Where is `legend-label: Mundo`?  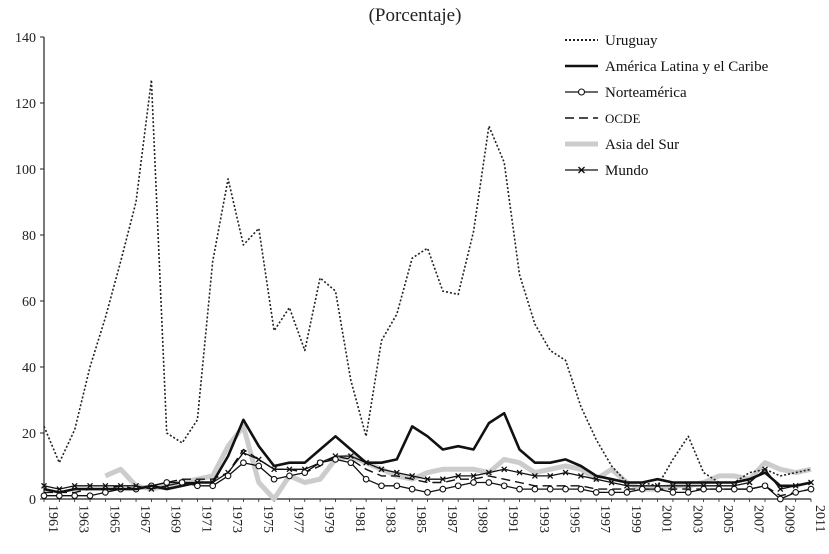
legend-label: Mundo is located at coordinates (626, 171).